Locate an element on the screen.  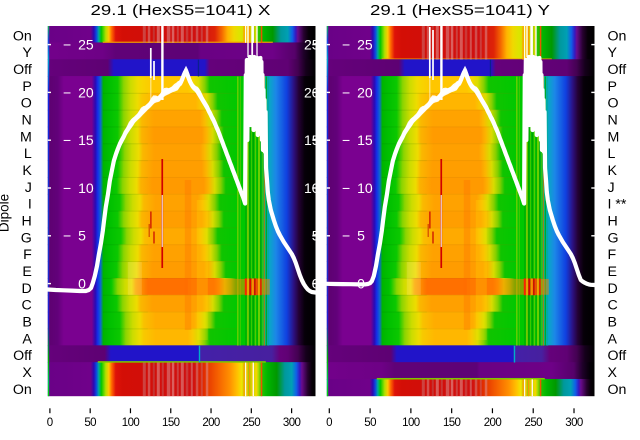
svg-text: 29.1 (HexS5=1041) Y is located at coordinates (460, 10).